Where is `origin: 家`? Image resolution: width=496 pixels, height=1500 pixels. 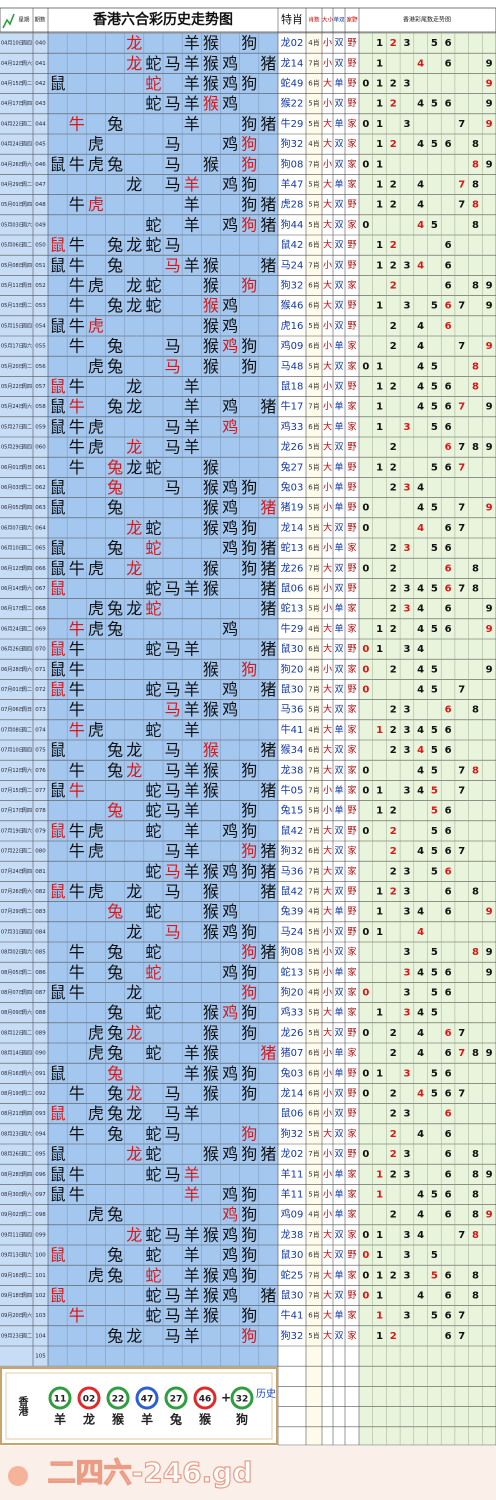
origin: 家 is located at coordinates (351, 770).